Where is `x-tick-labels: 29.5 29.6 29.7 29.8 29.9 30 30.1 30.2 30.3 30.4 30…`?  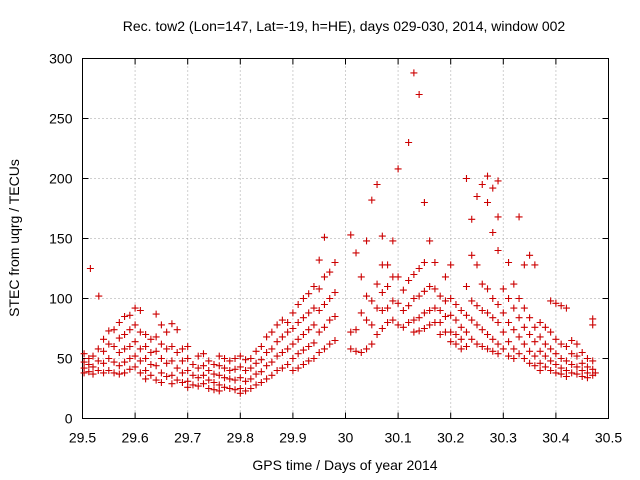
x-tick-labels: 29.5 29.6 29.7 29.8 29.9 30 30.1 30.2 30.3 30.4 30… is located at coordinates (345, 438).